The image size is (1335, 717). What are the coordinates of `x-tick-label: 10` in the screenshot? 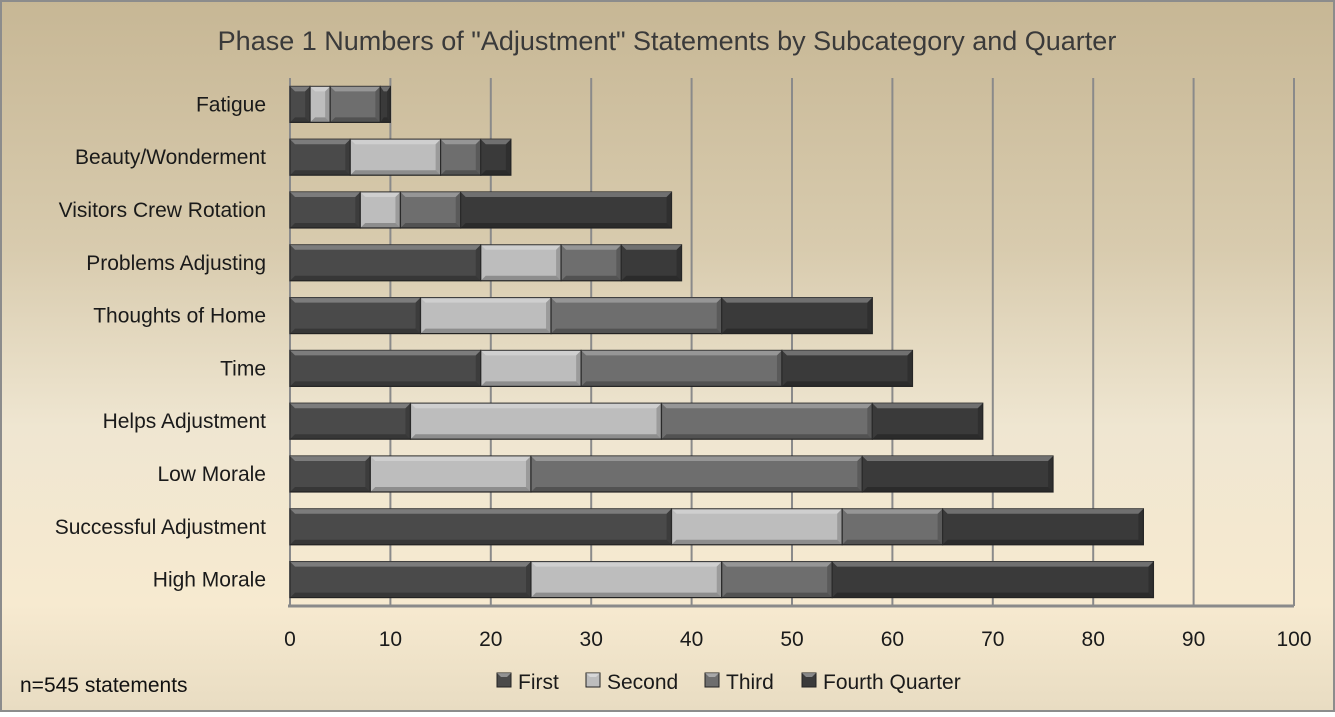 It's located at (390, 639).